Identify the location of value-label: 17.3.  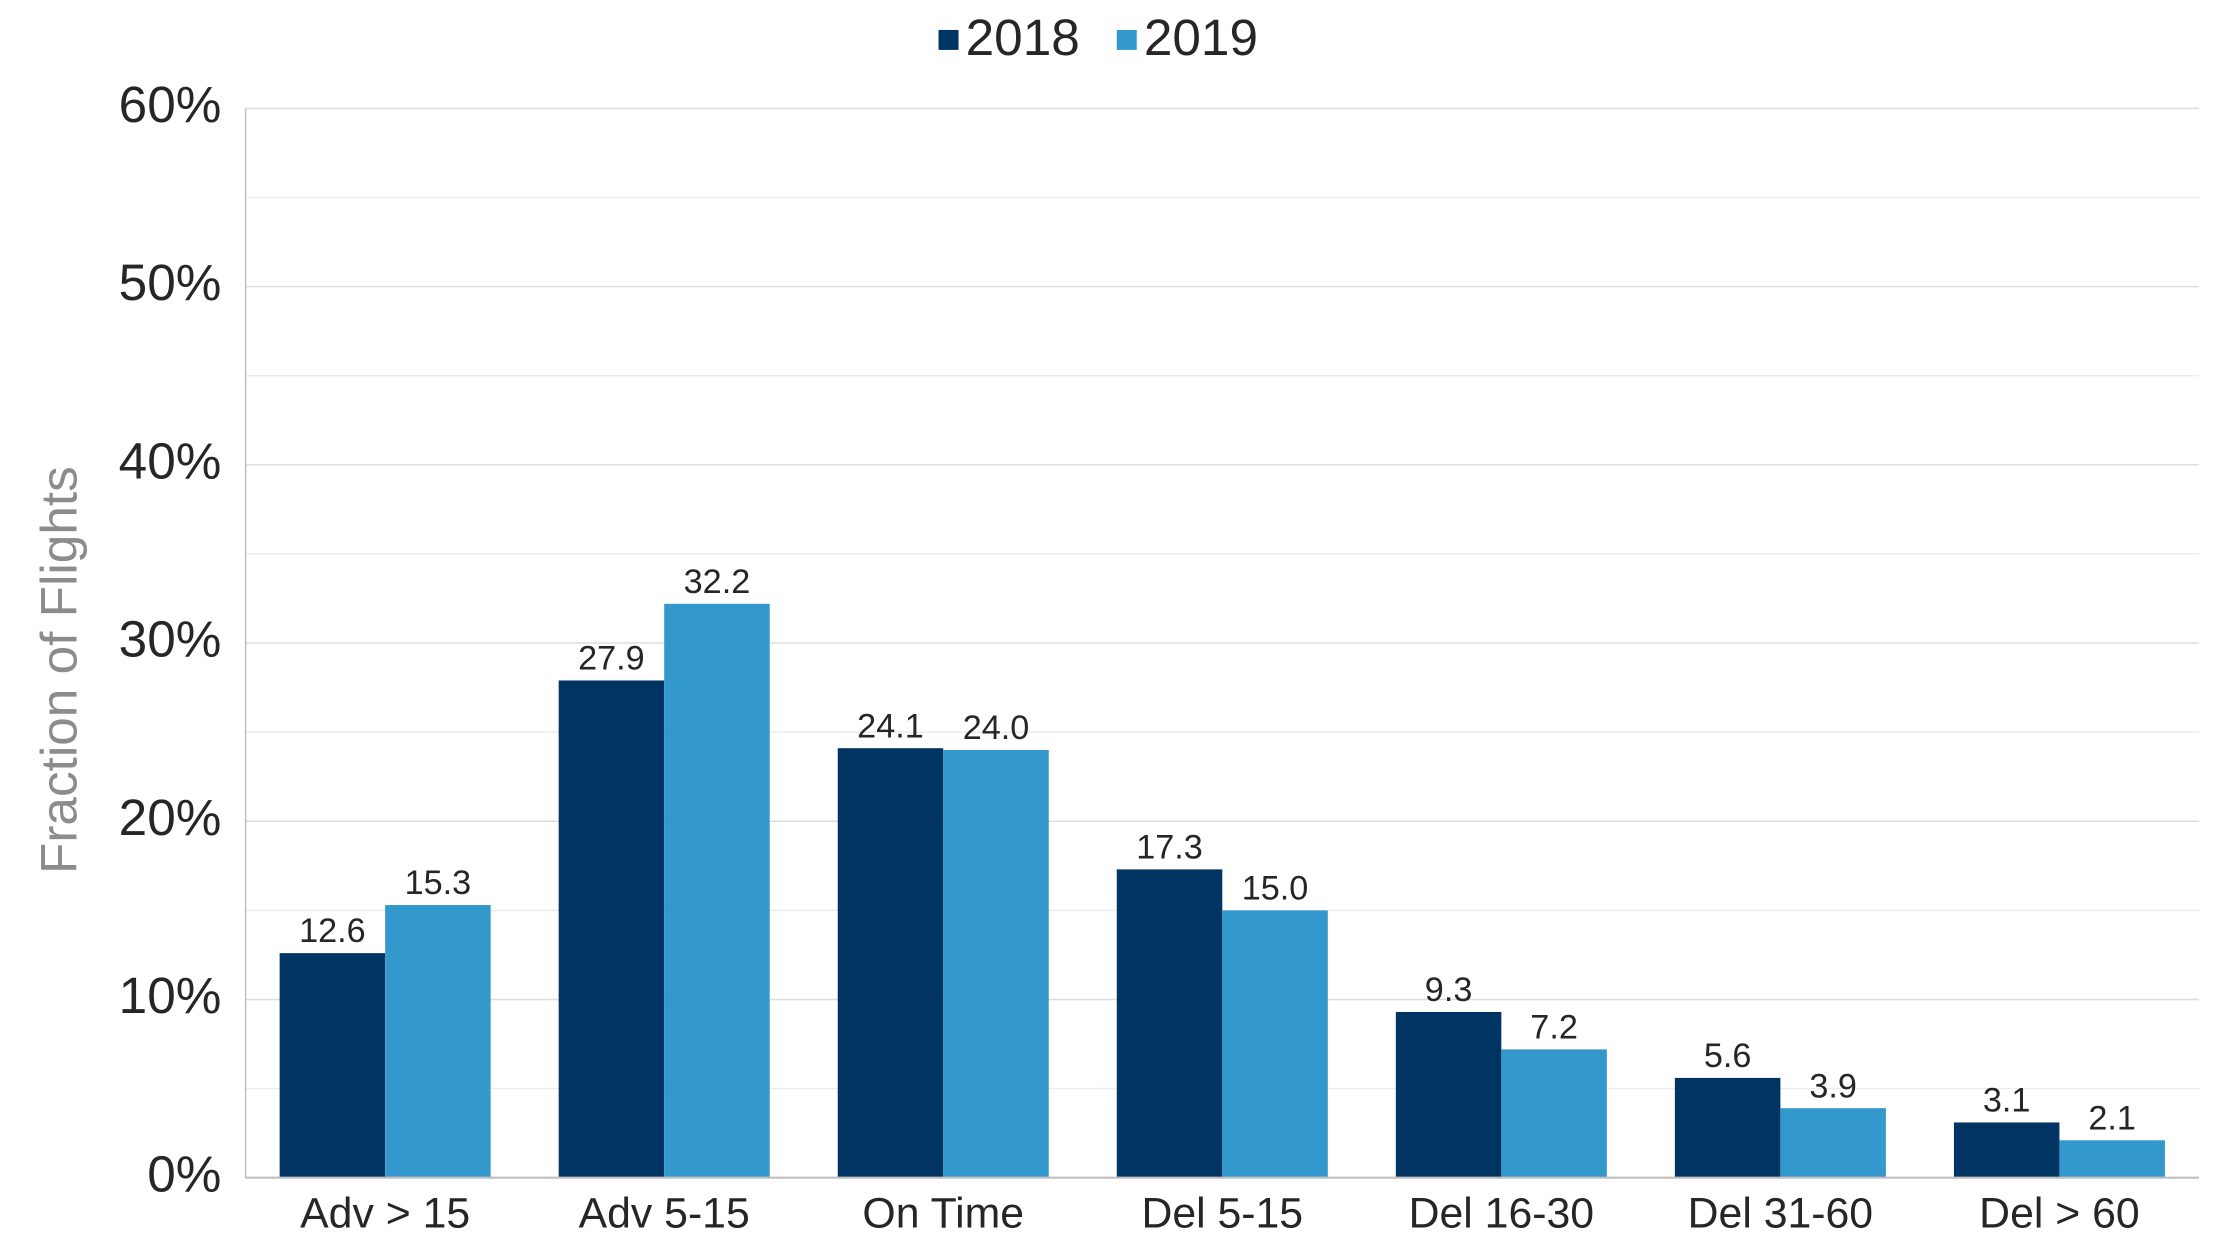
(1169, 847).